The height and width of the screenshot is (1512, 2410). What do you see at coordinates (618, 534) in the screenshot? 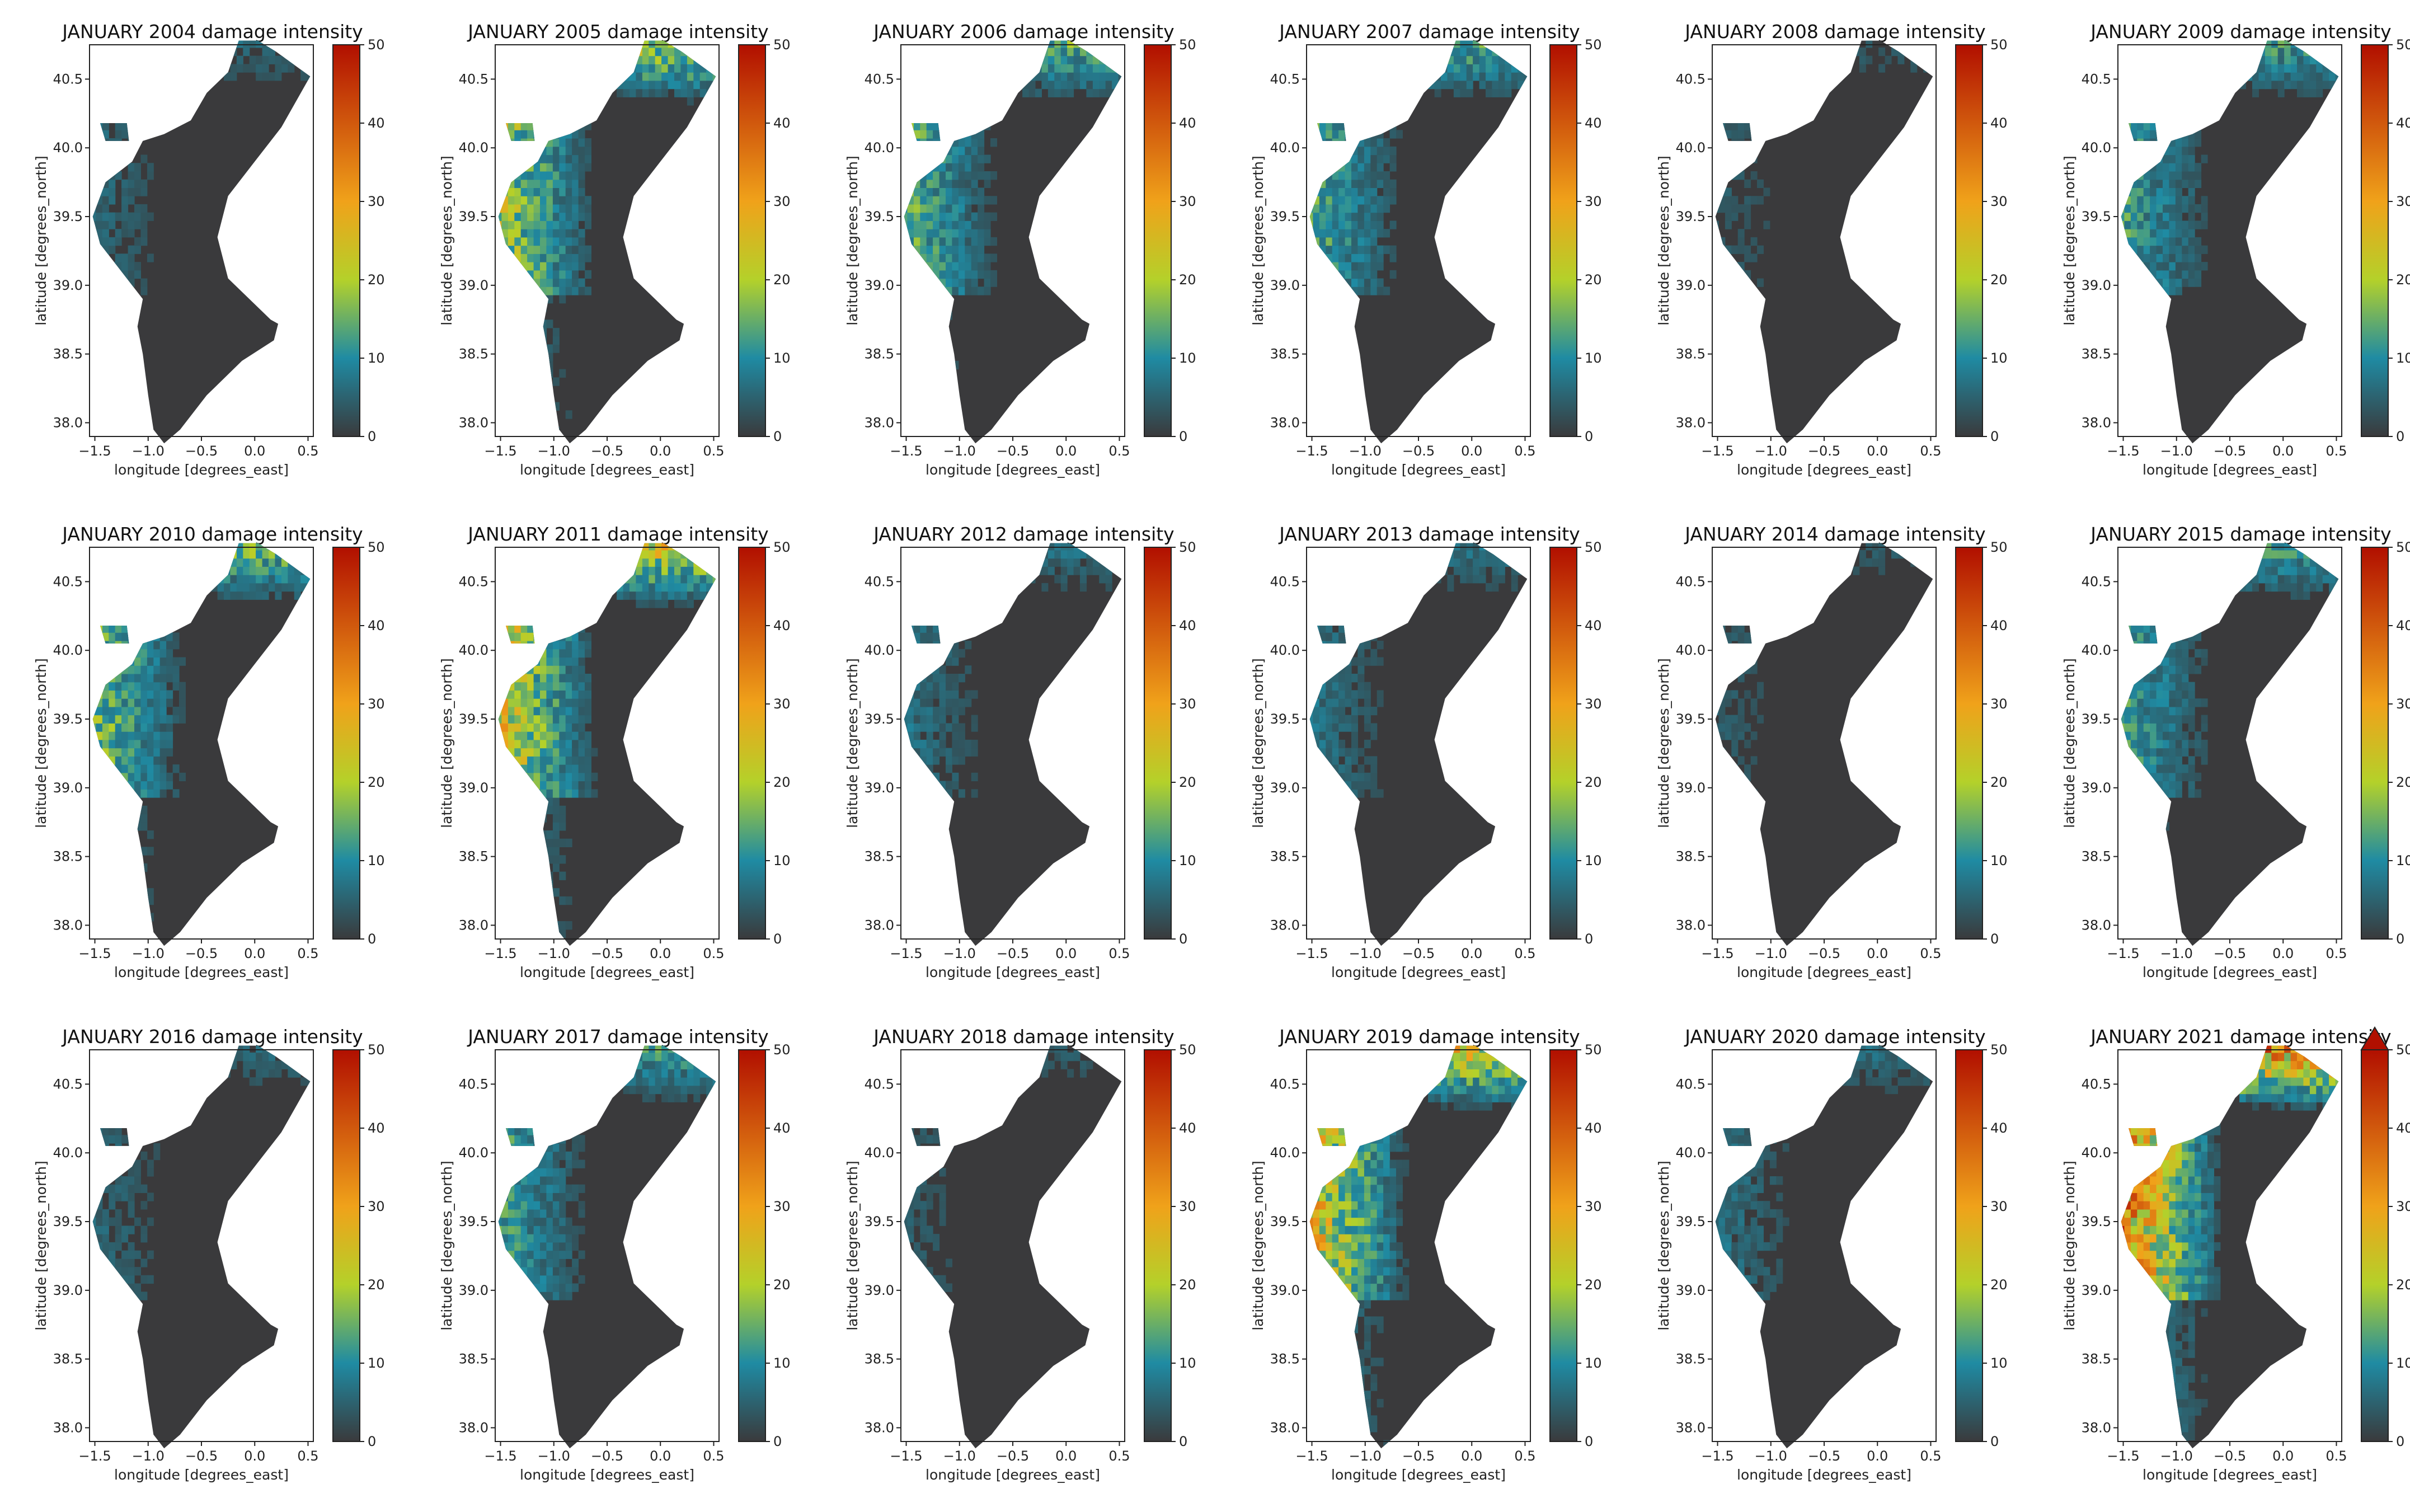
I see `panel-title: JANUARY 2011 damage intensity` at bounding box center [618, 534].